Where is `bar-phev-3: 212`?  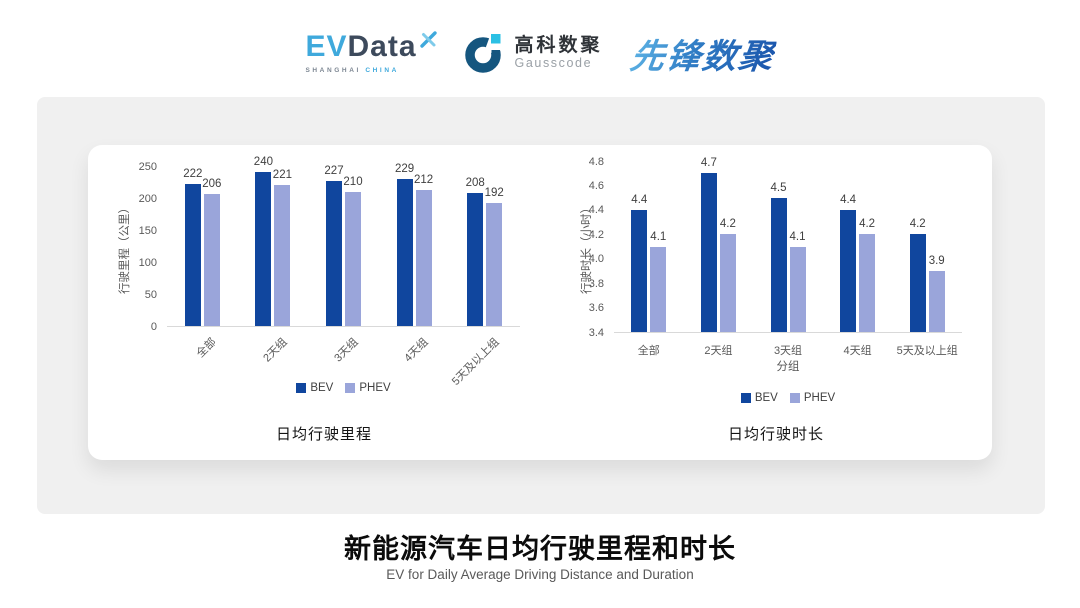
bar-phev-3: 212 is located at coordinates (423, 250).